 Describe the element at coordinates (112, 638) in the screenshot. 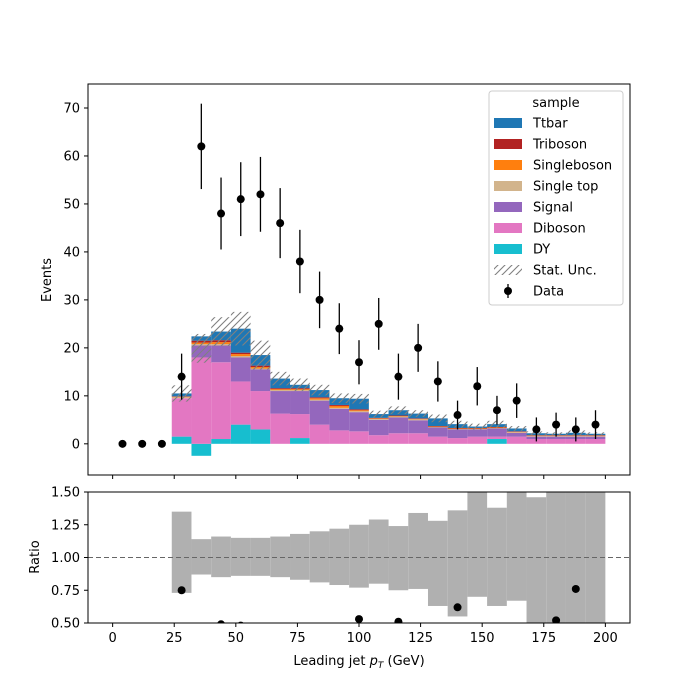

I see `x-tick-label: 0` at that location.